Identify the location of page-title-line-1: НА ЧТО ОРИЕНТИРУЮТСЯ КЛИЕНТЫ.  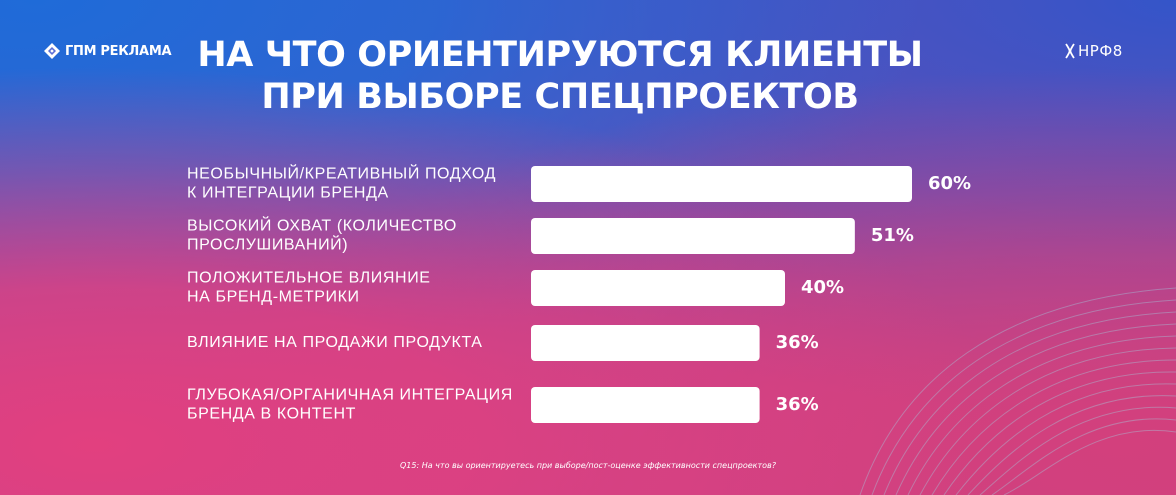
(560, 55).